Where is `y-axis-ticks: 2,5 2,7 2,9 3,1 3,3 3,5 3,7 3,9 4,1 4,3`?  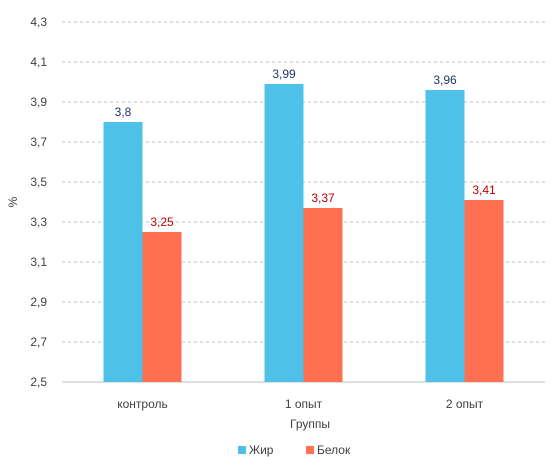 y-axis-ticks: 2,5 2,7 2,9 3,1 3,3 3,5 3,7 3,9 4,1 4,3 is located at coordinates (38, 202).